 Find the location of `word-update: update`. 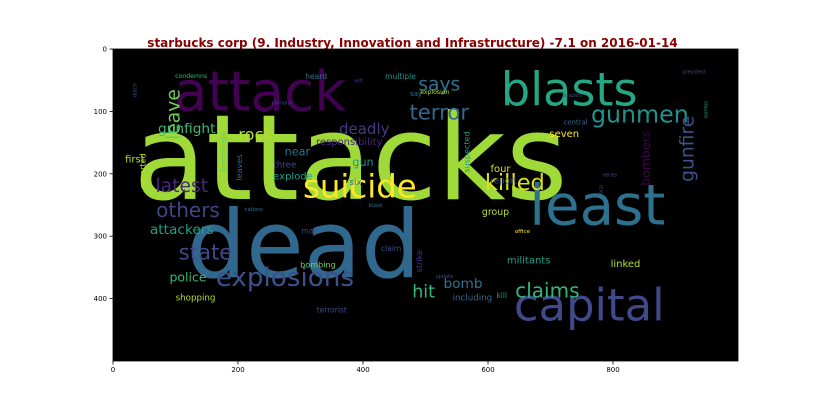

word-update: update is located at coordinates (444, 277).